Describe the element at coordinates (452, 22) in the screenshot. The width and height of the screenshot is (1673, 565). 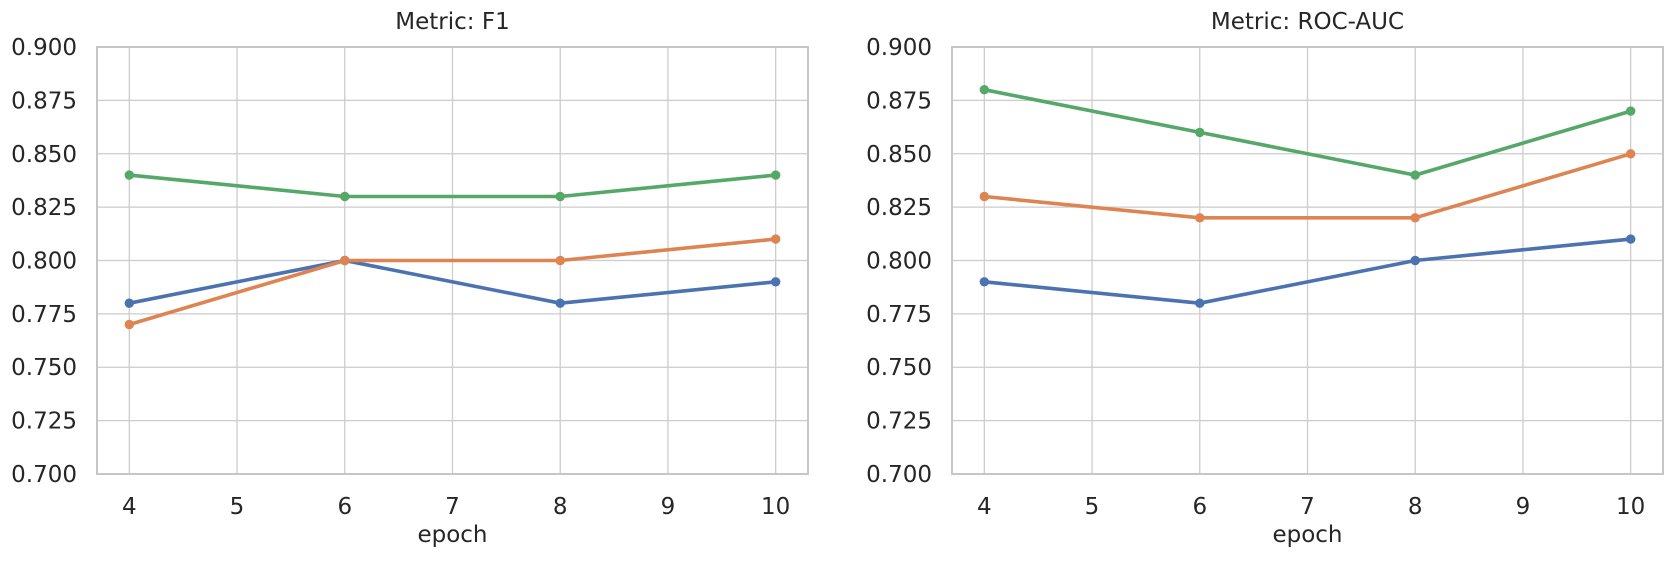
I see `chart-title: Metric: F1` at that location.